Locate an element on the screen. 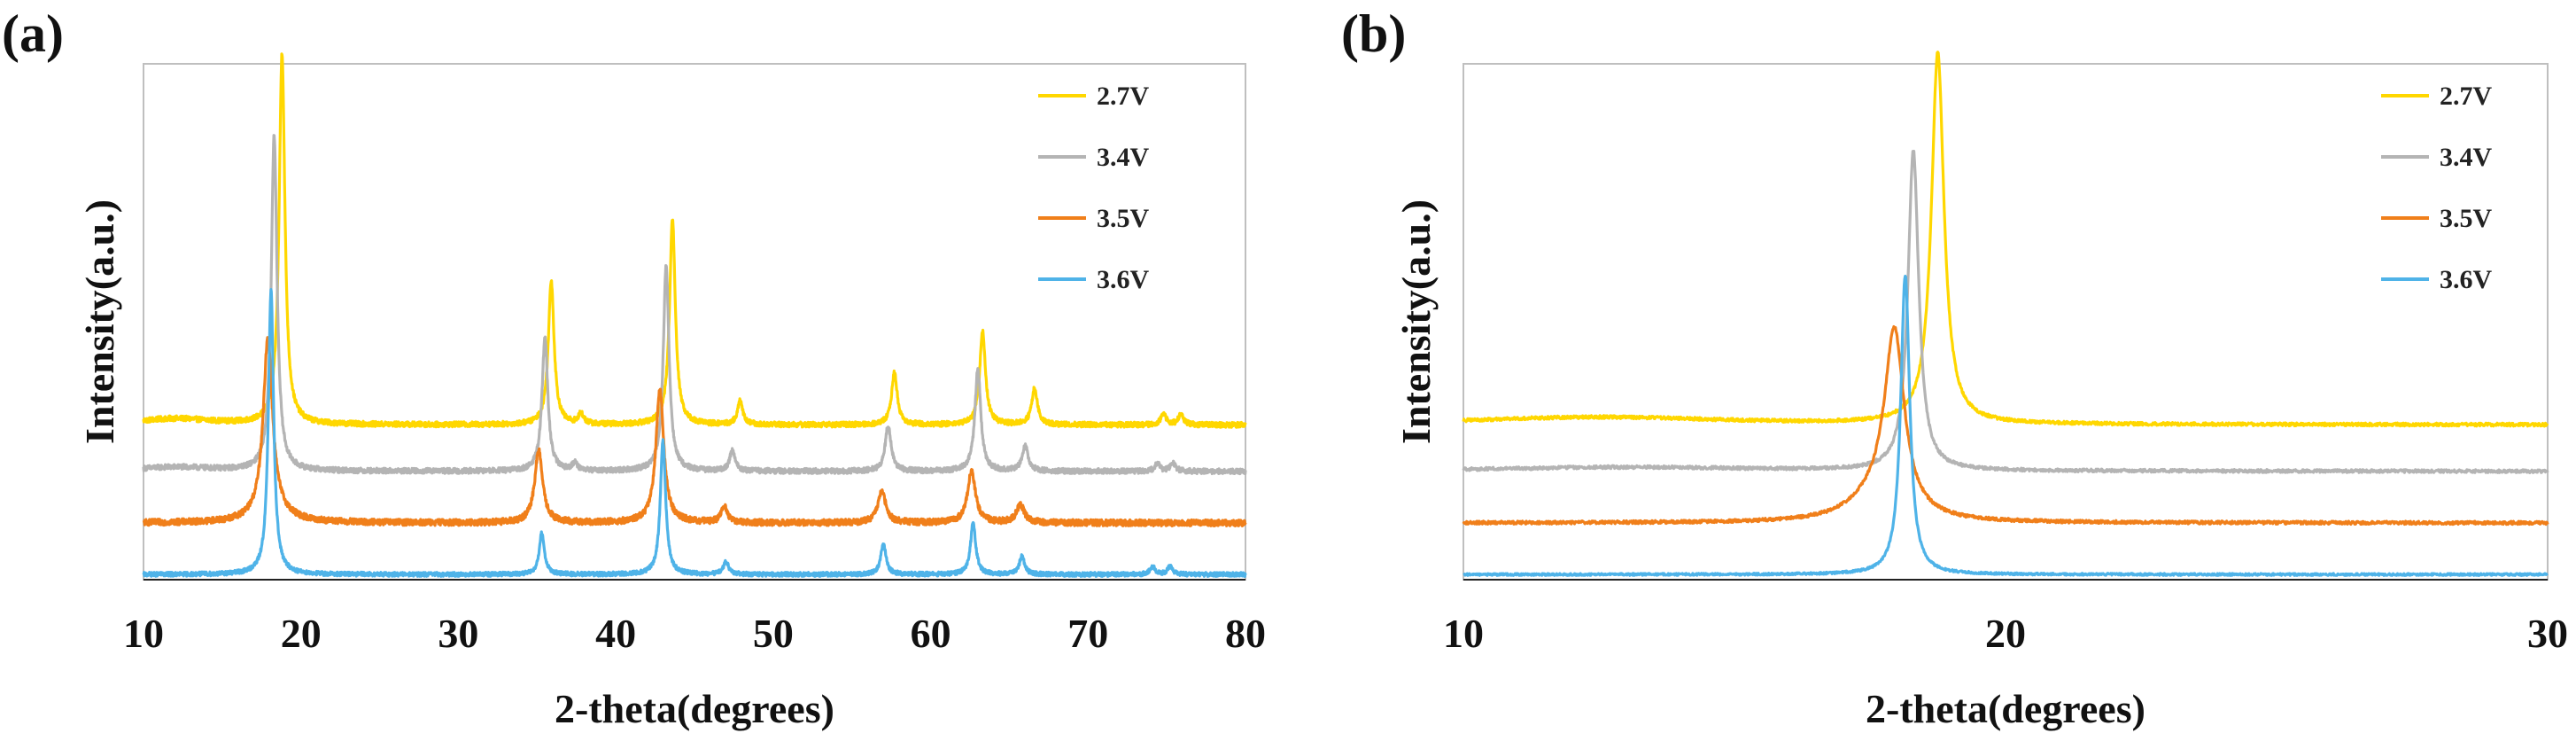 The image size is (2576, 741). x-tick-label: 70 is located at coordinates (1087, 633).